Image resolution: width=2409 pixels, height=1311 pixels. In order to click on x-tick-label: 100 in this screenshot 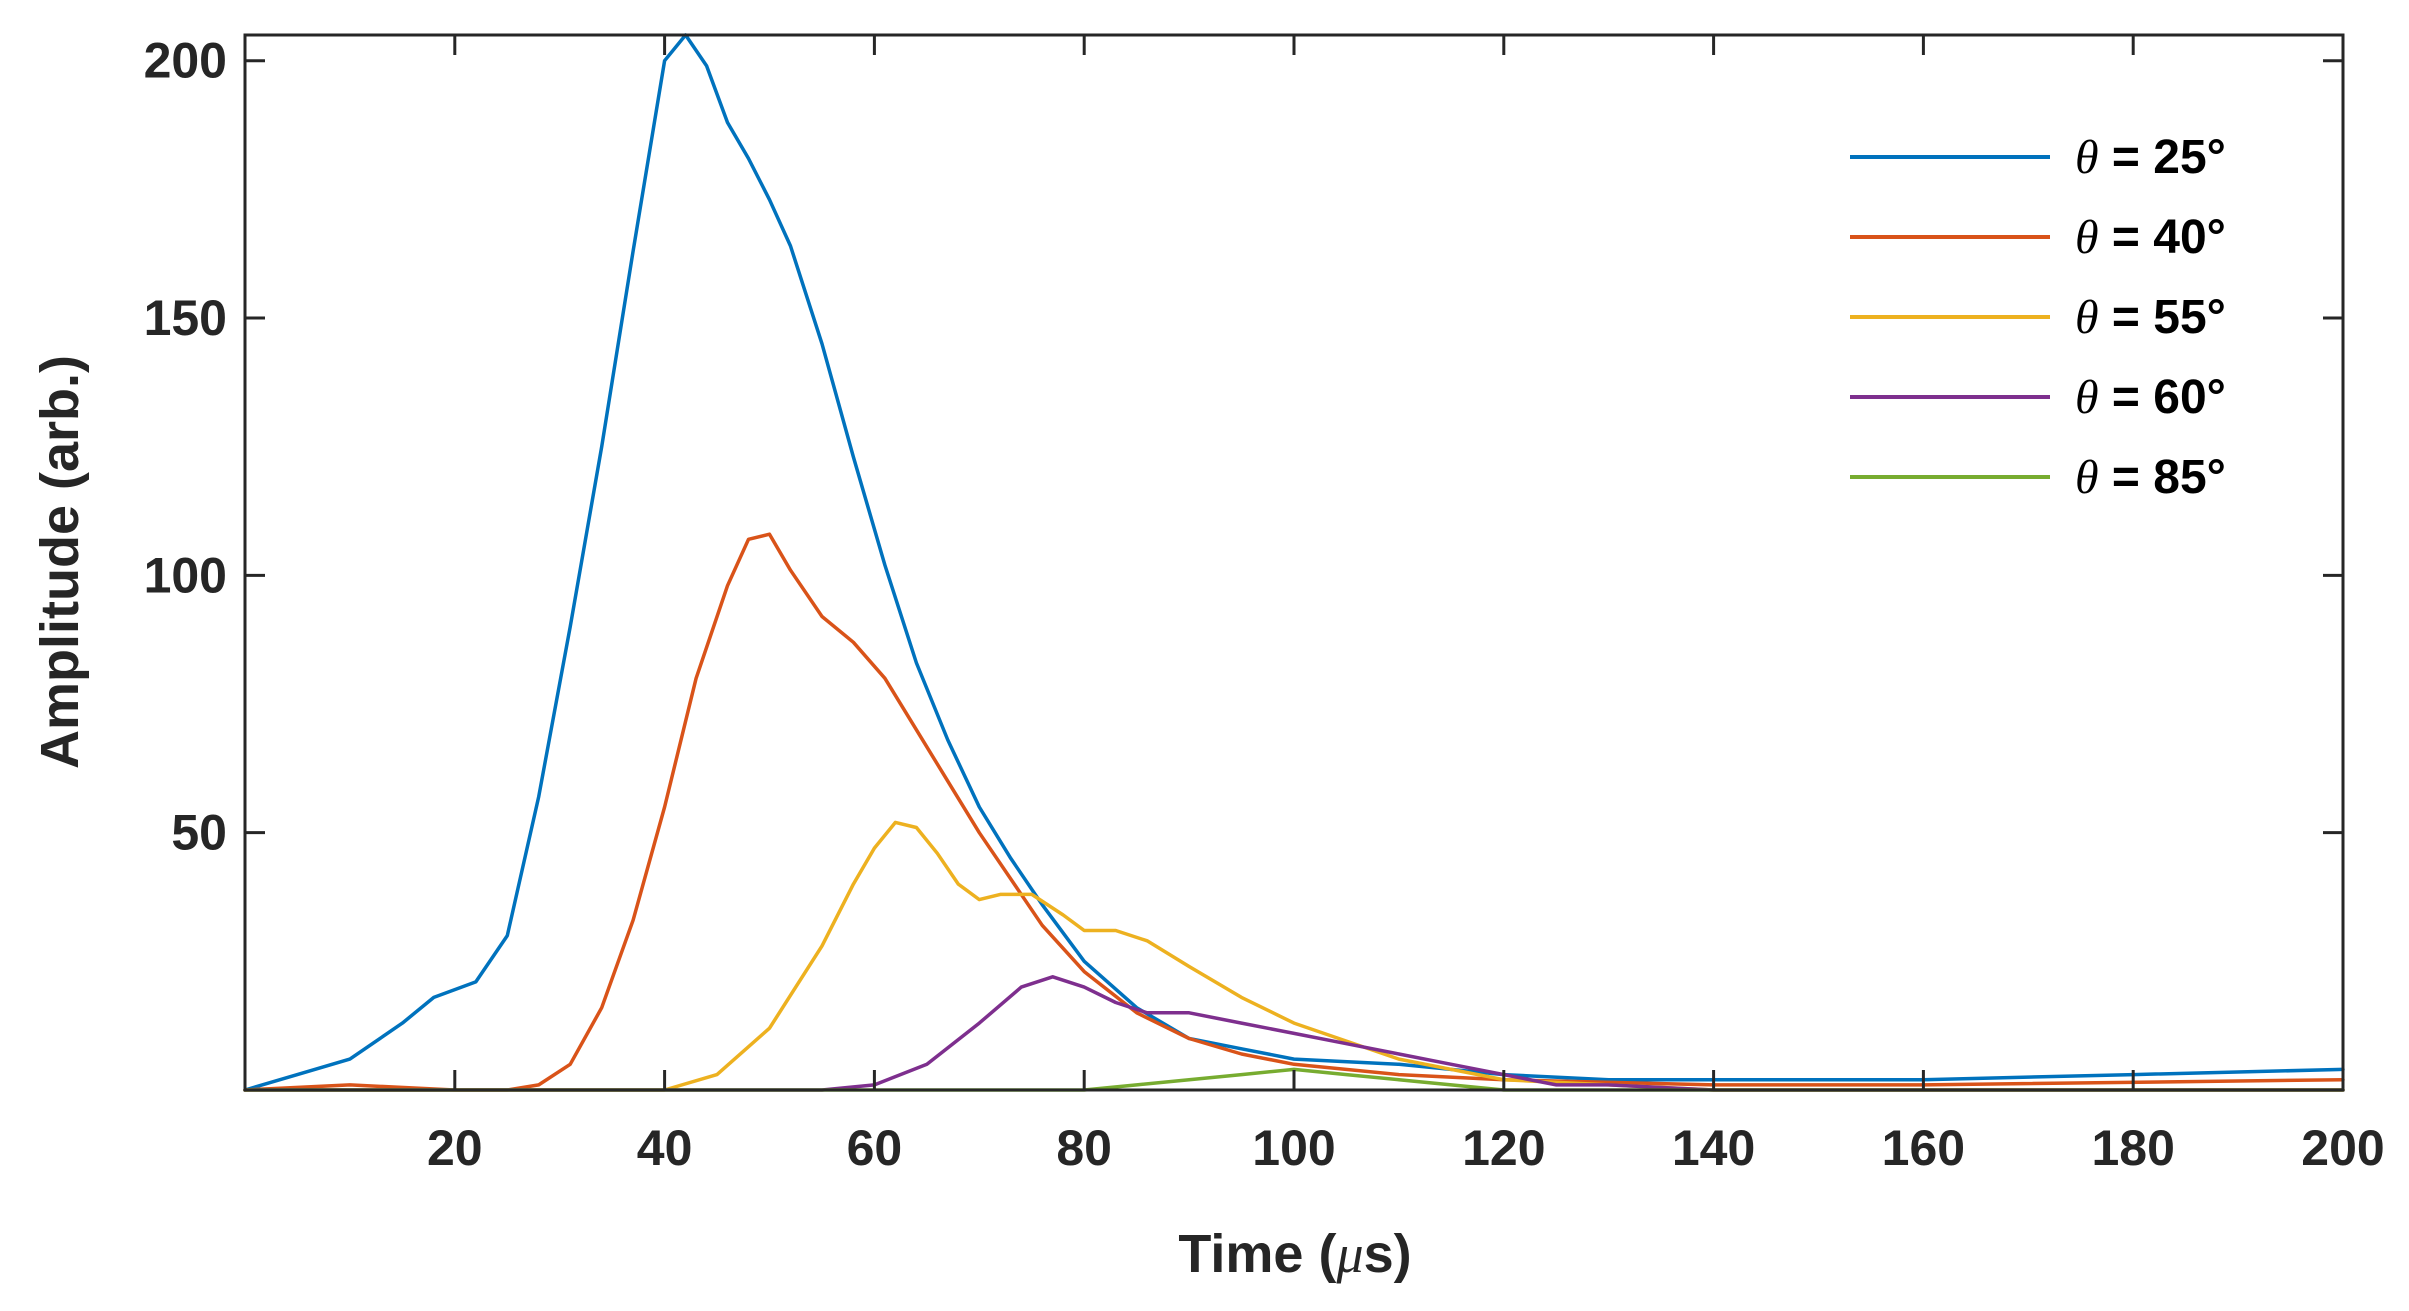, I will do `click(1293, 1148)`.